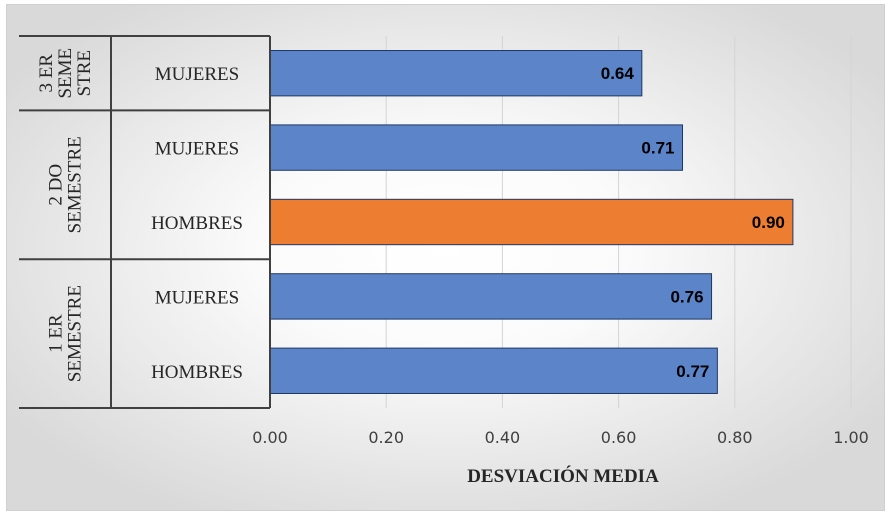 Image resolution: width=891 pixels, height=515 pixels. I want to click on data-label: 0.71, so click(657, 148).